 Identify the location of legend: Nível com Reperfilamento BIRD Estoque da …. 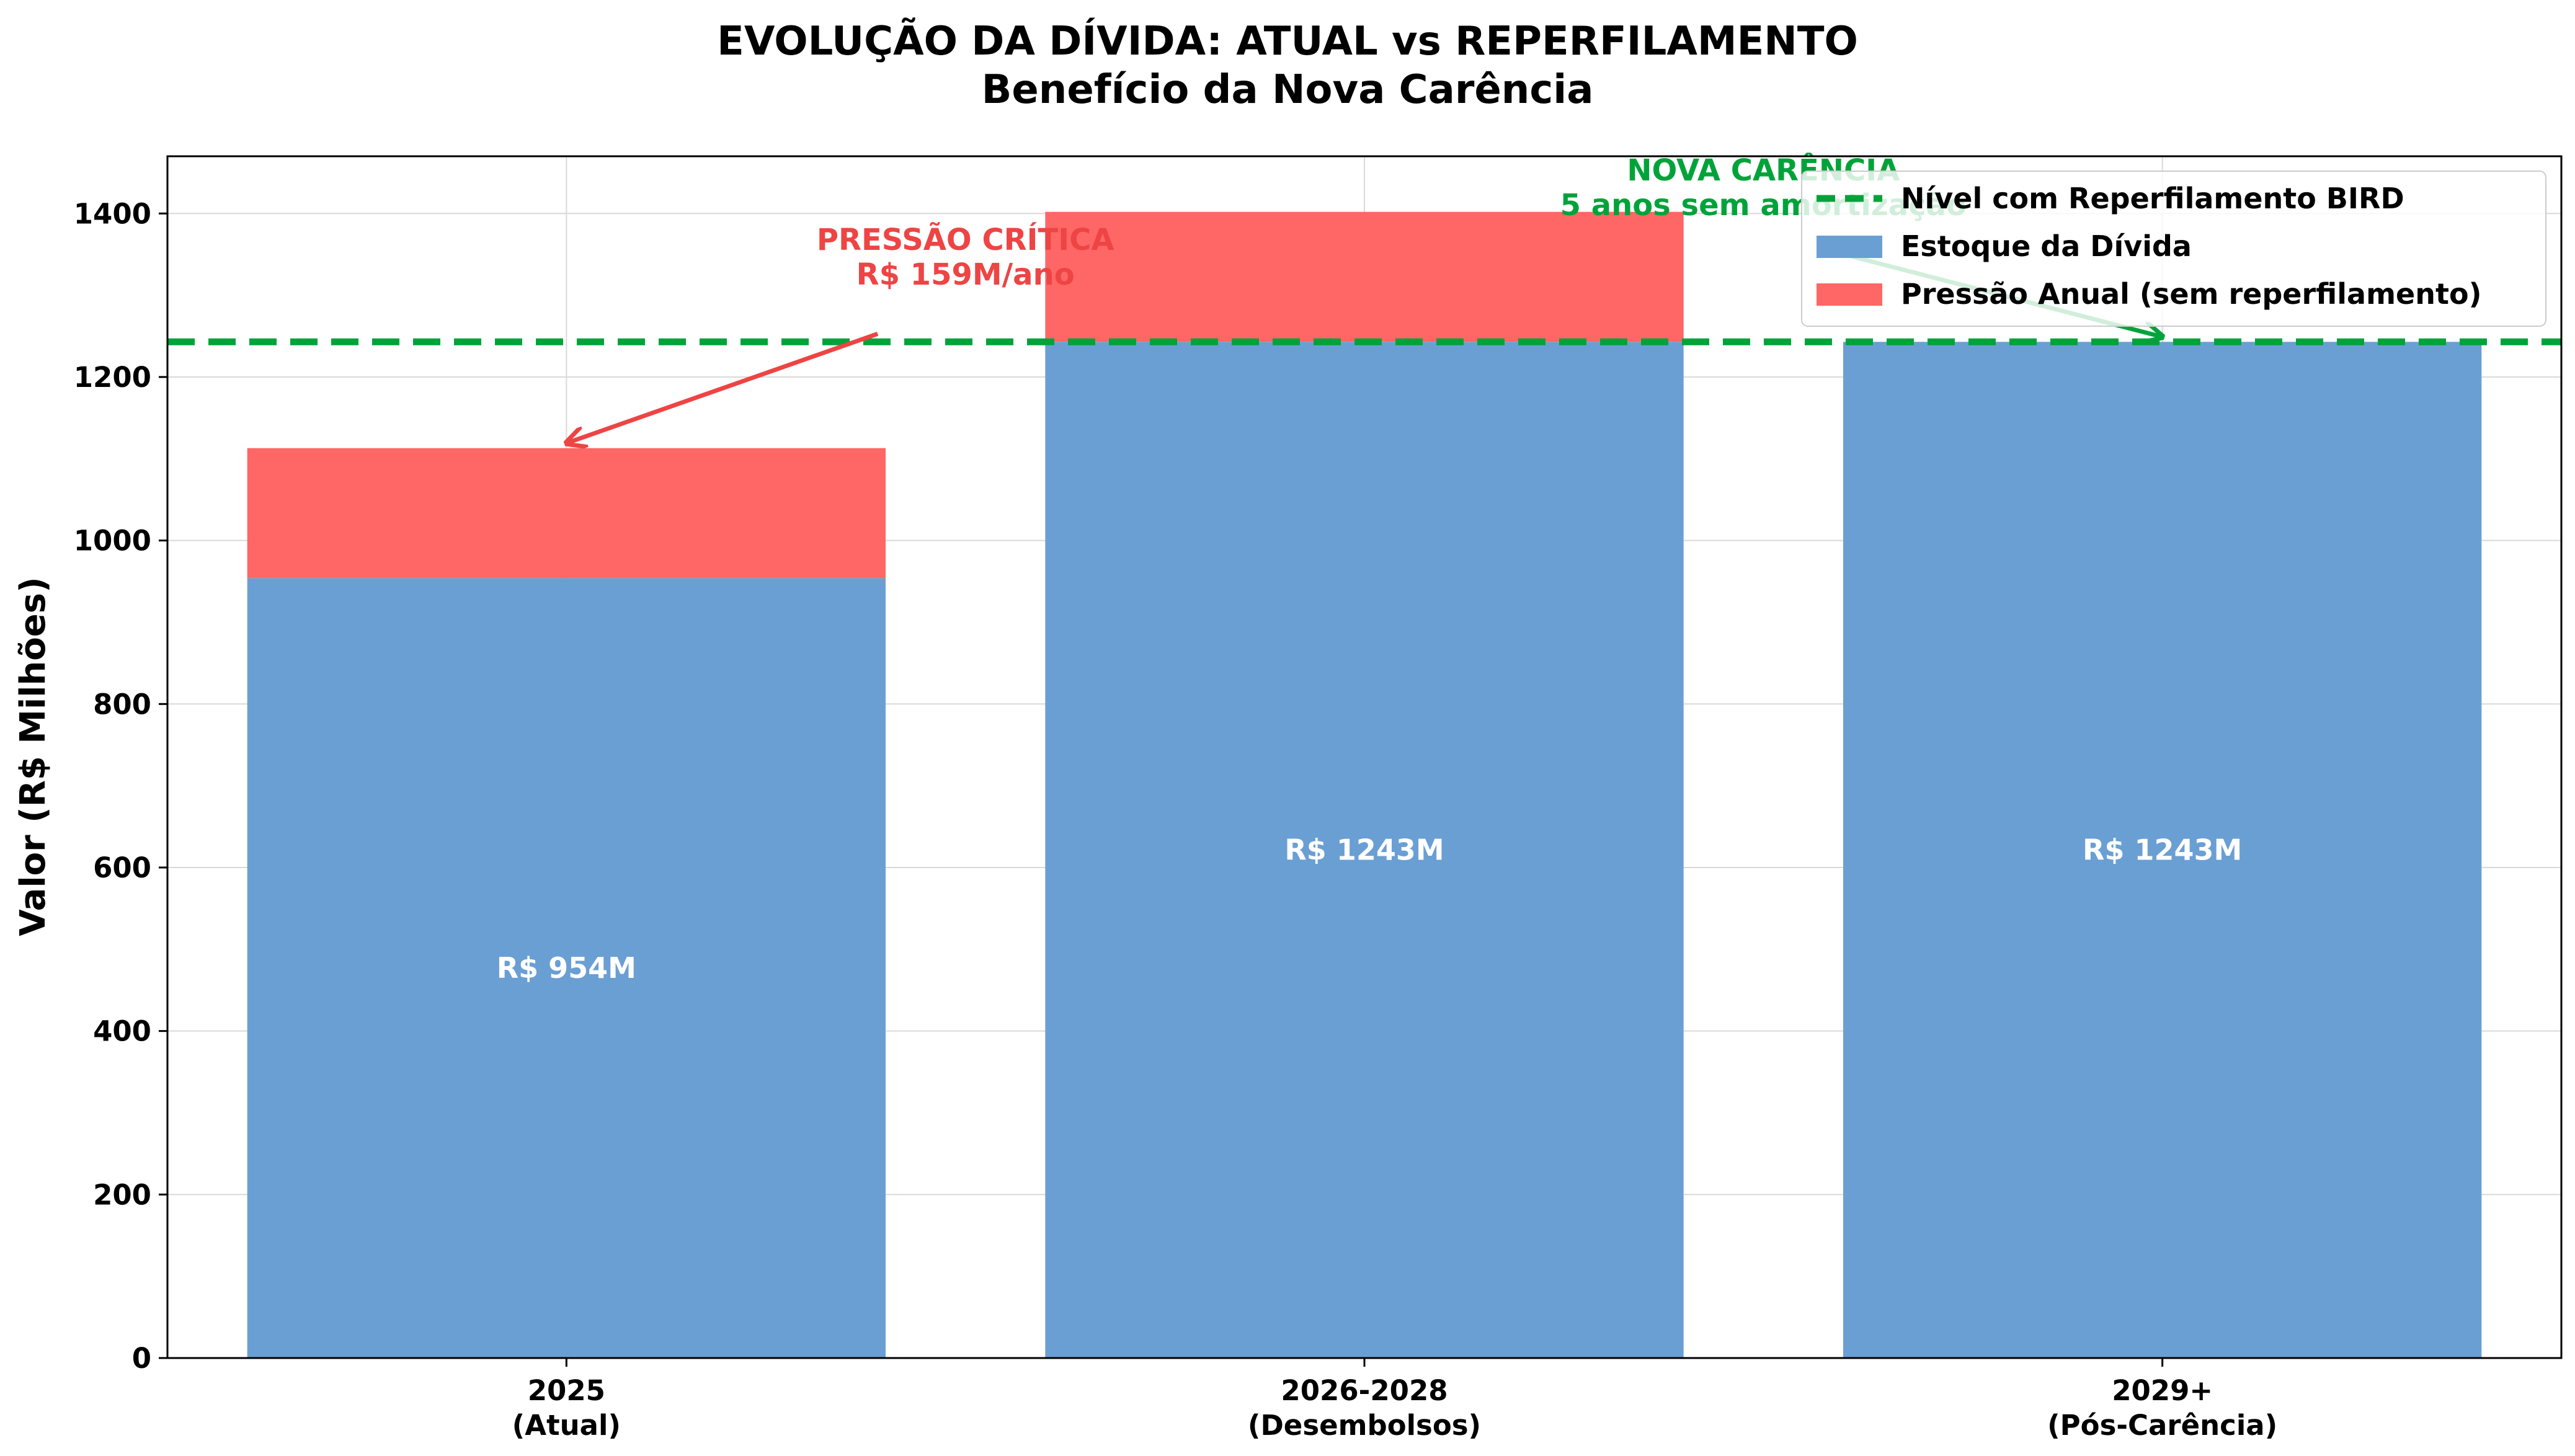
(2173, 249).